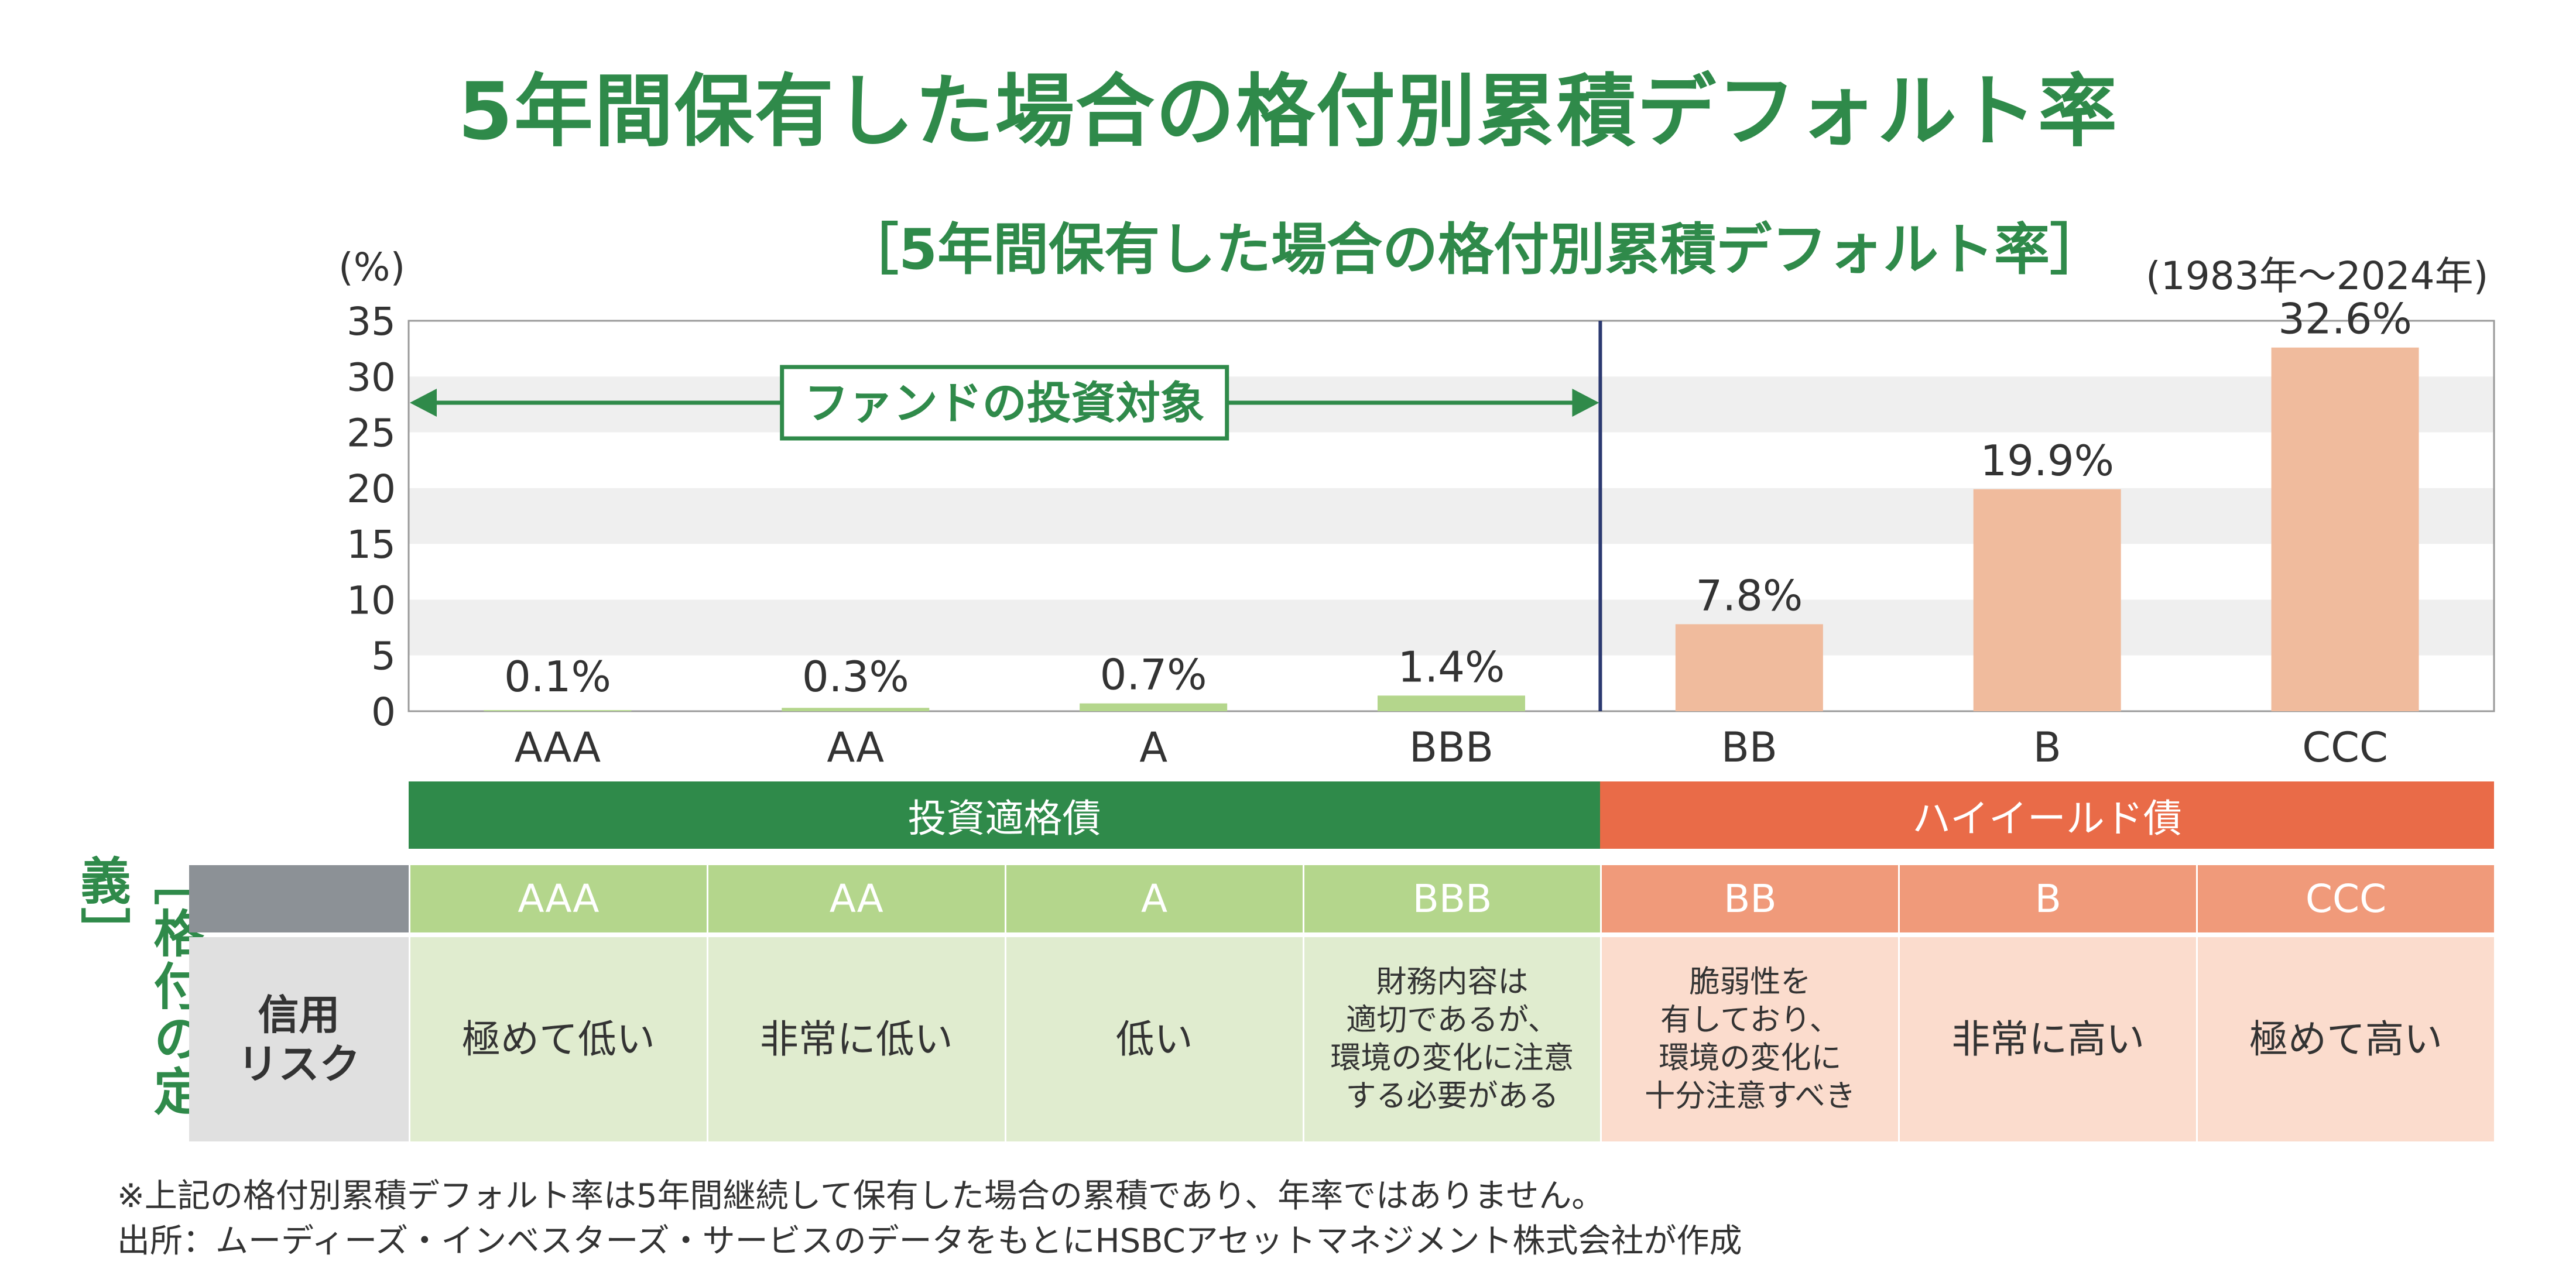 The height and width of the screenshot is (1279, 2576). Describe the element at coordinates (371, 377) in the screenshot. I see `y-tick-label: 30` at that location.